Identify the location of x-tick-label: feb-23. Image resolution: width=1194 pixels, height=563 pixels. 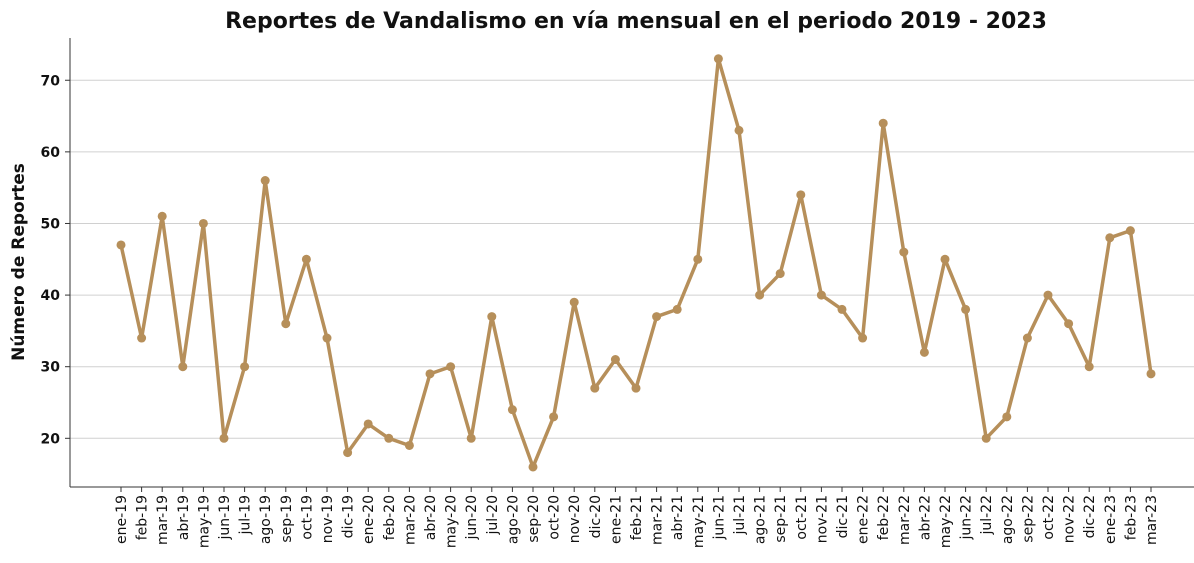
(1131, 517).